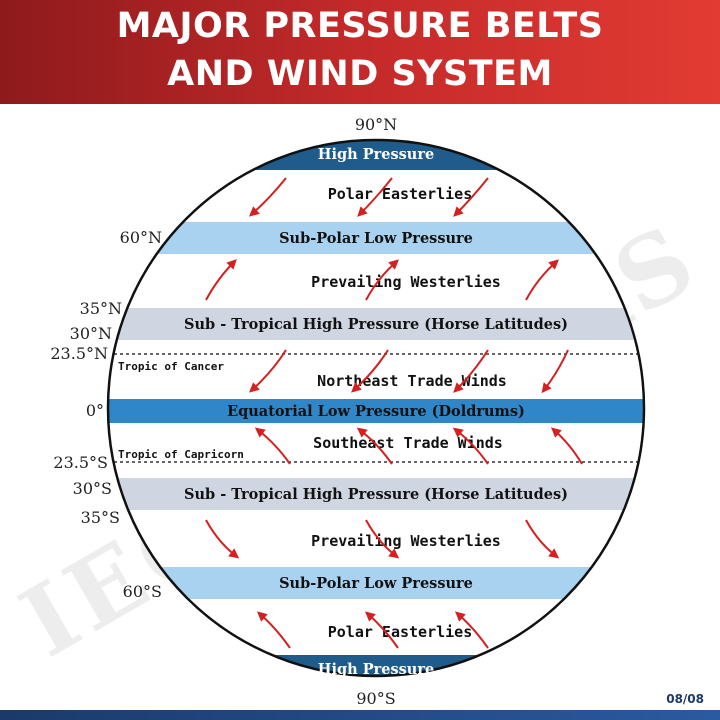  I want to click on lat-23-5s: 23.5°S, so click(80, 462).